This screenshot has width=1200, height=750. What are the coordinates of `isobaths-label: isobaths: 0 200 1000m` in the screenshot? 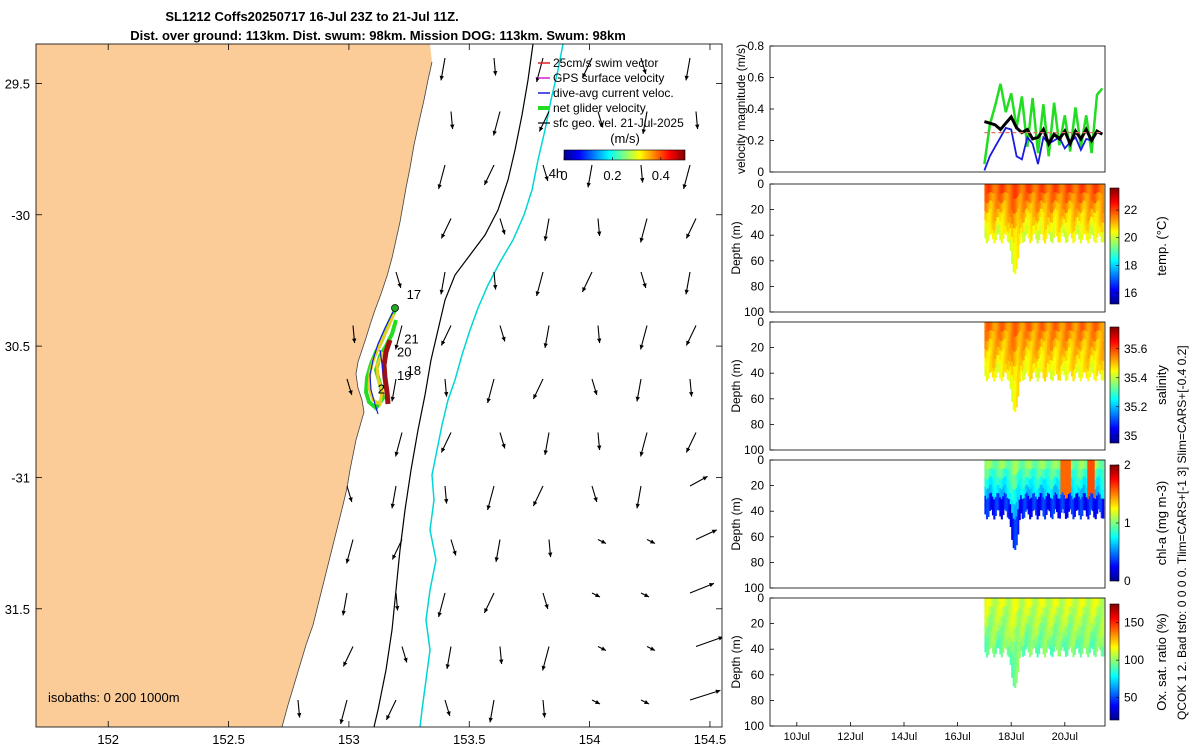 It's located at (114, 697).